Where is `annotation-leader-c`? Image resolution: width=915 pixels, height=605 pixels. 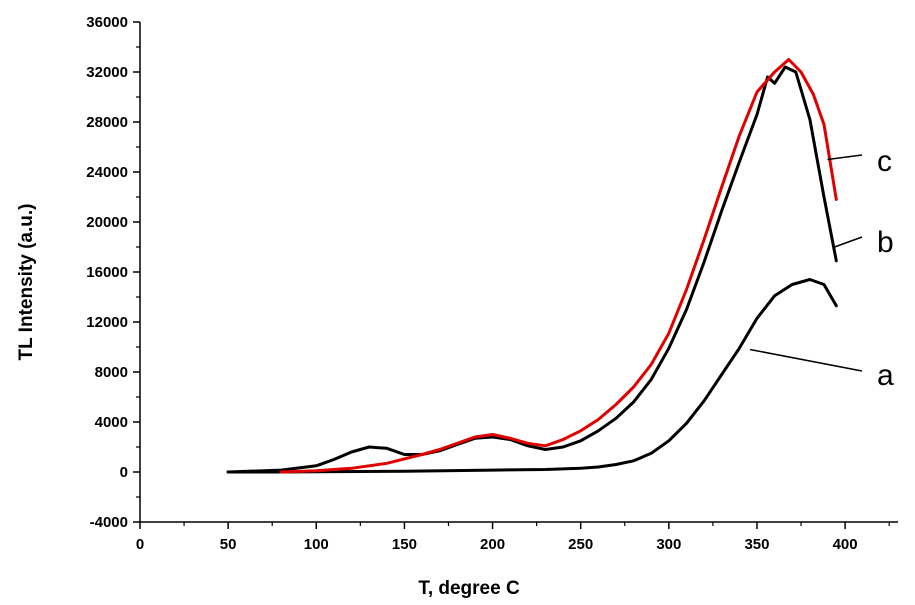
annotation-leader-c is located at coordinates (845, 157).